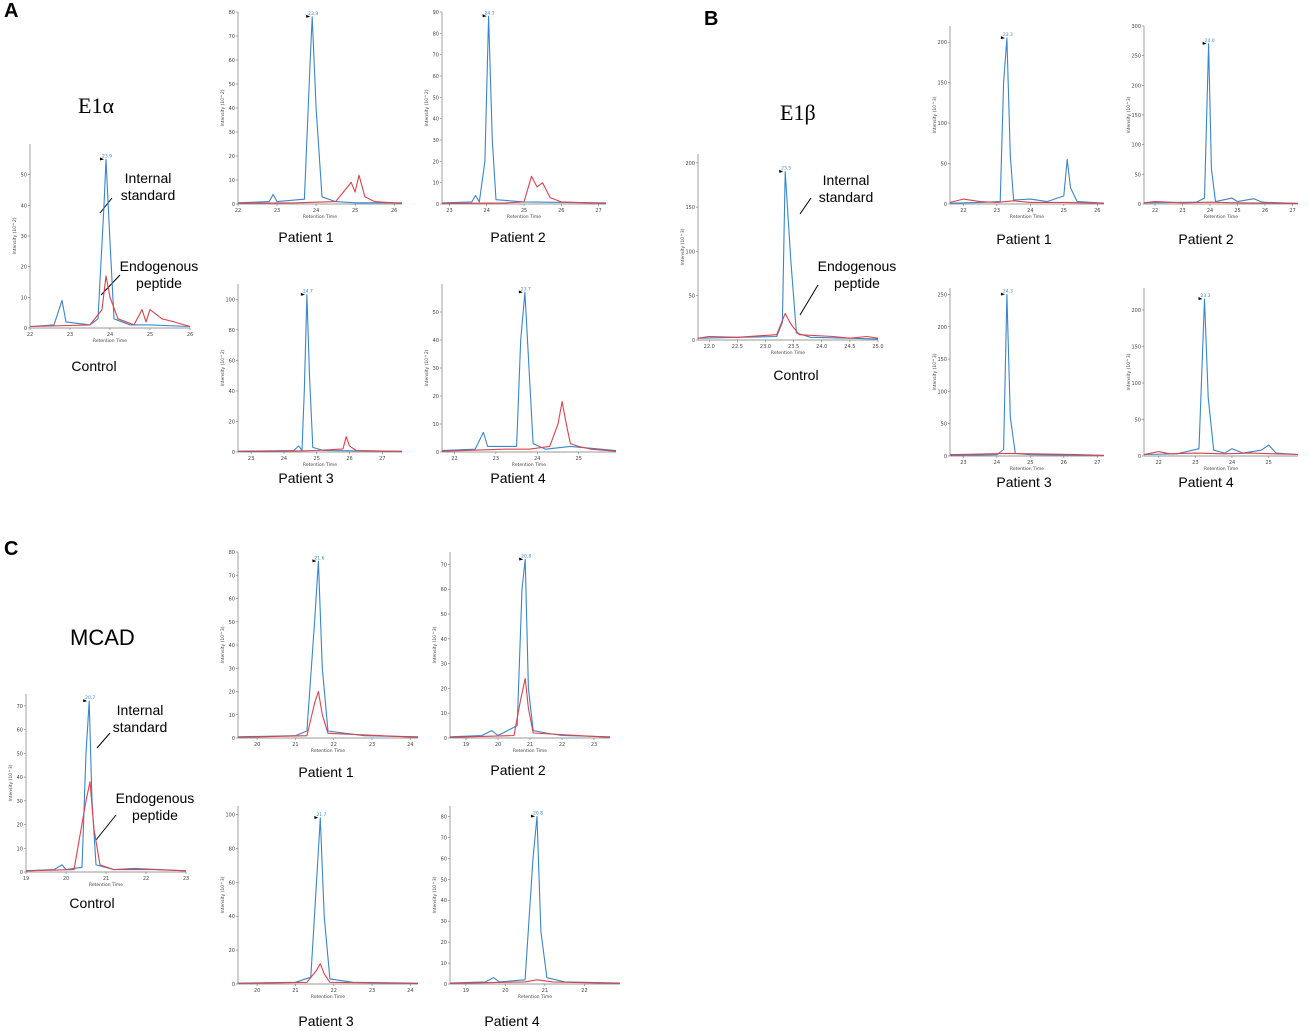 The height and width of the screenshot is (1031, 1309). Describe the element at coordinates (538, 813) in the screenshot. I see `peak-label: 20.8` at that location.